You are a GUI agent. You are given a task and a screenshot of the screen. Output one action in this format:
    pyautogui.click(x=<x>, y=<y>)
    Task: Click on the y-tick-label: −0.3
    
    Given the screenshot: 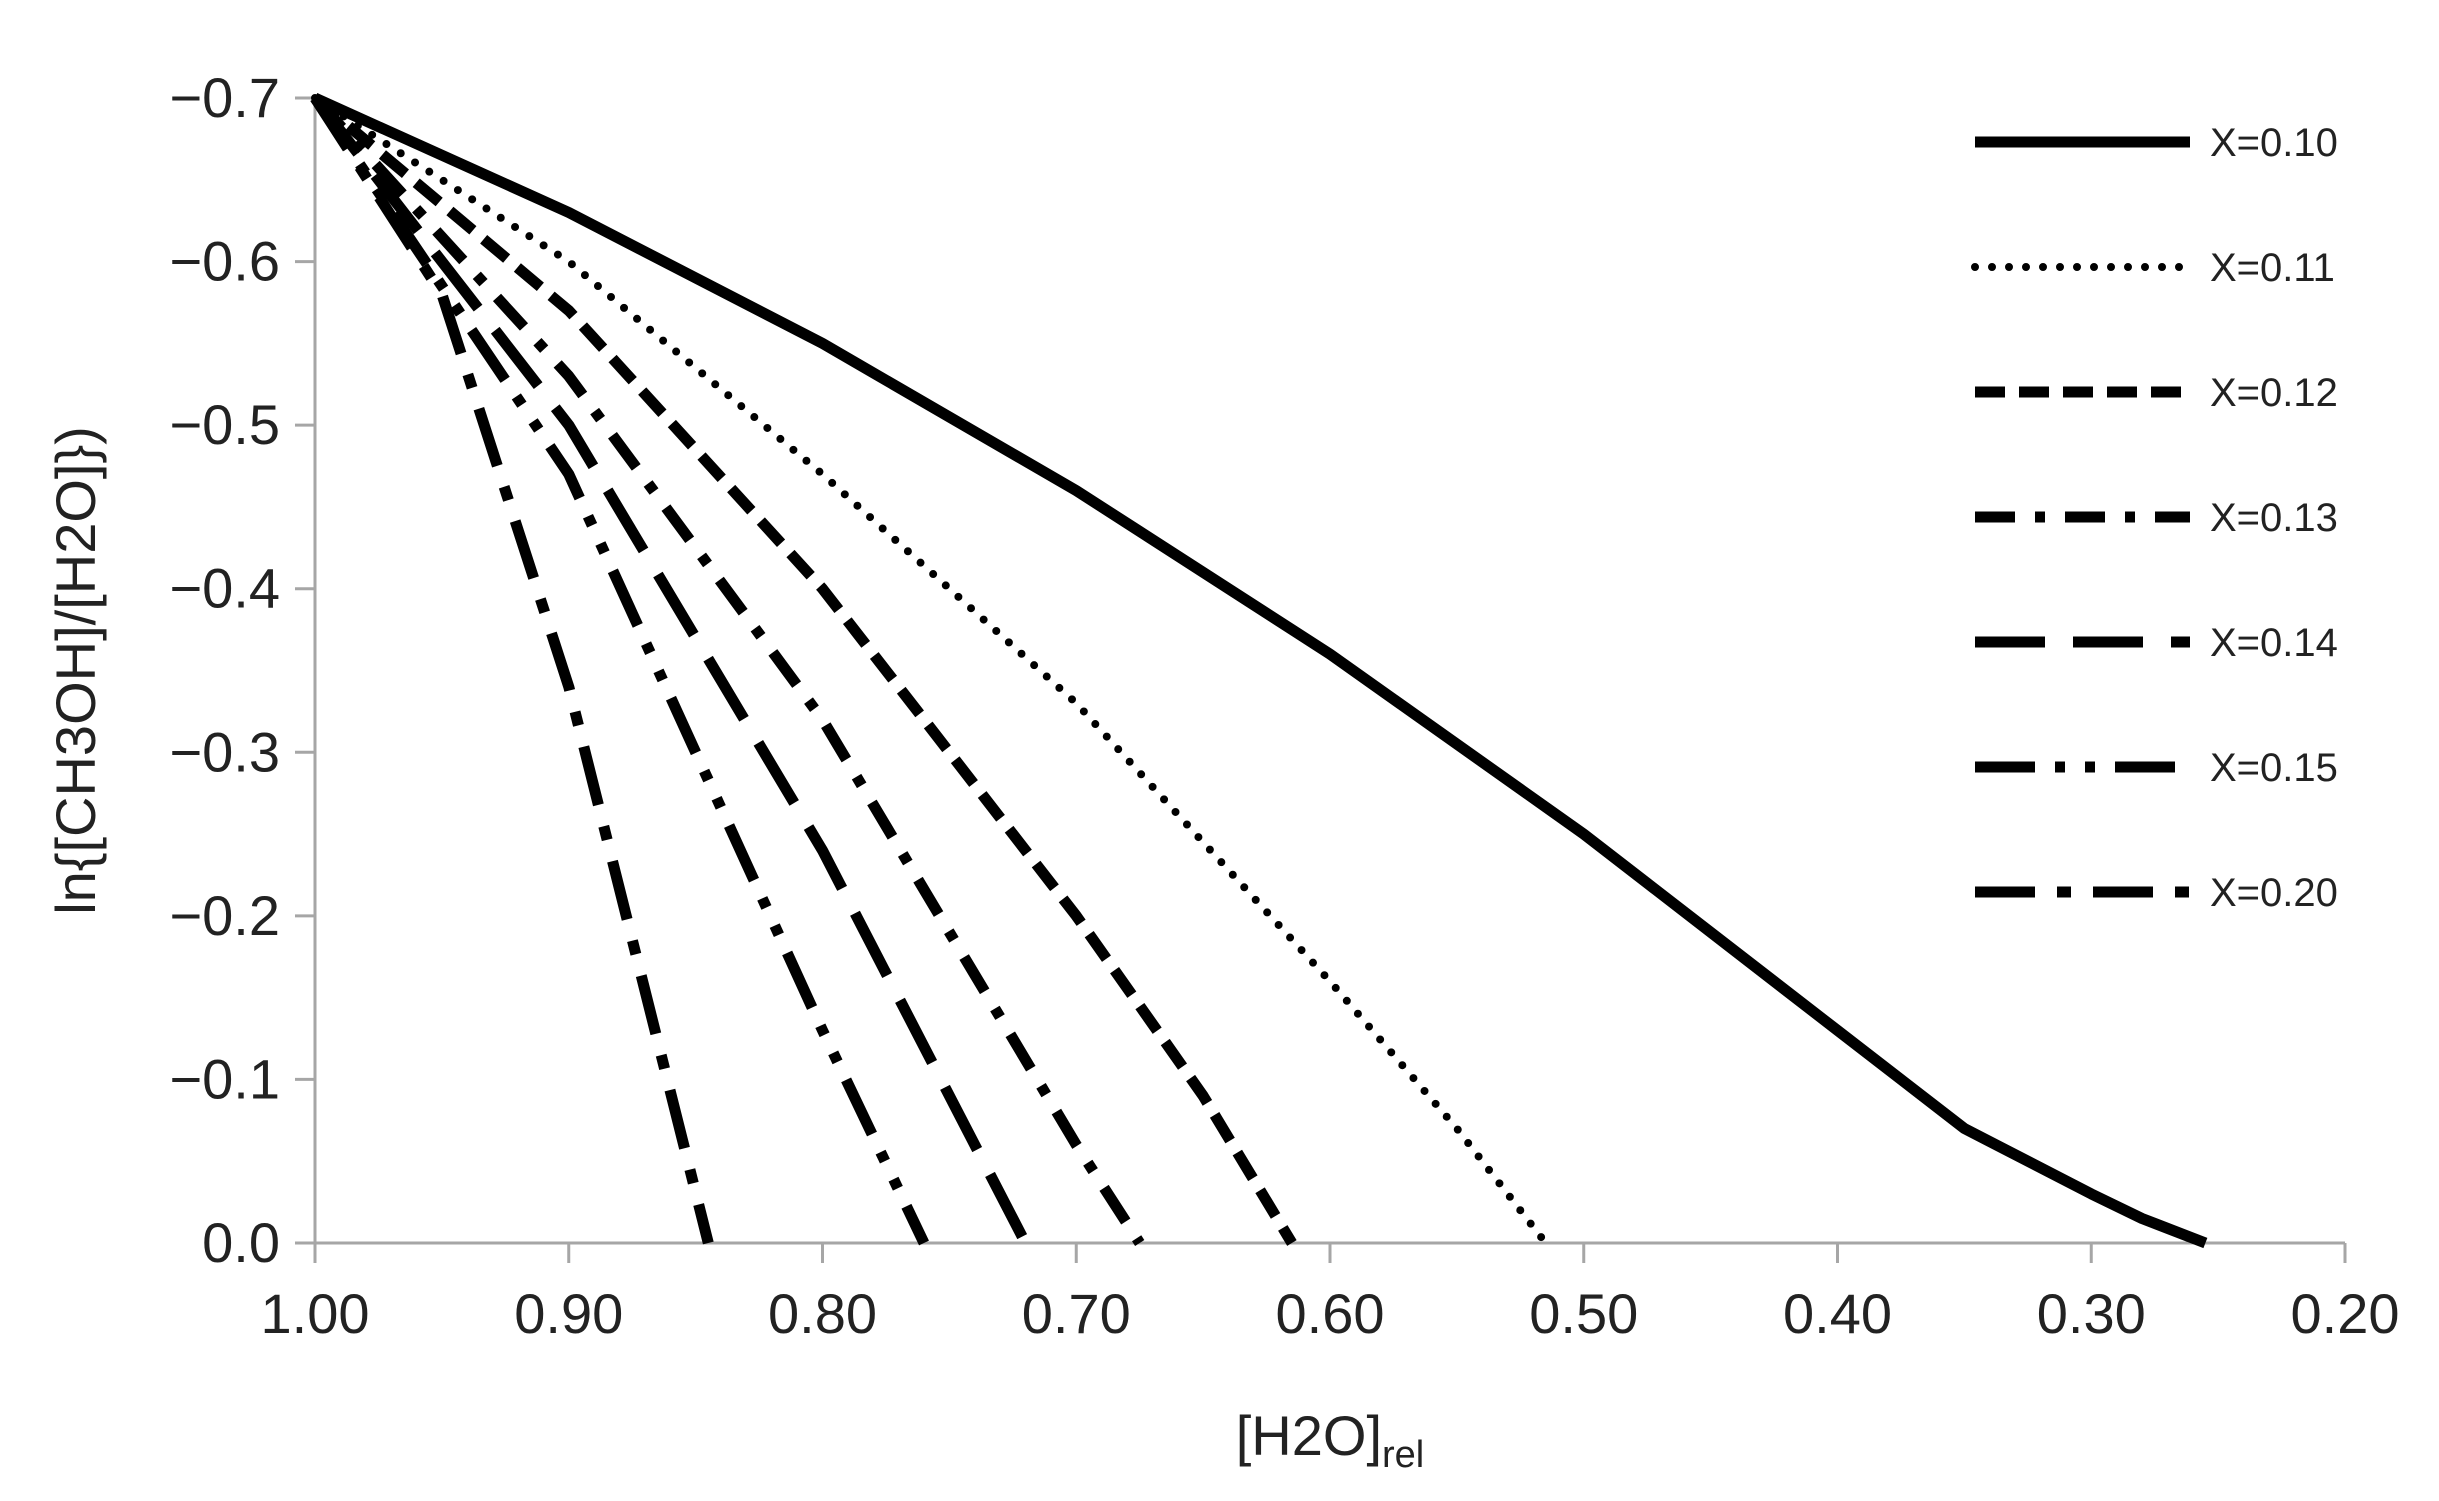 What is the action you would take?
    pyautogui.click(x=224, y=751)
    